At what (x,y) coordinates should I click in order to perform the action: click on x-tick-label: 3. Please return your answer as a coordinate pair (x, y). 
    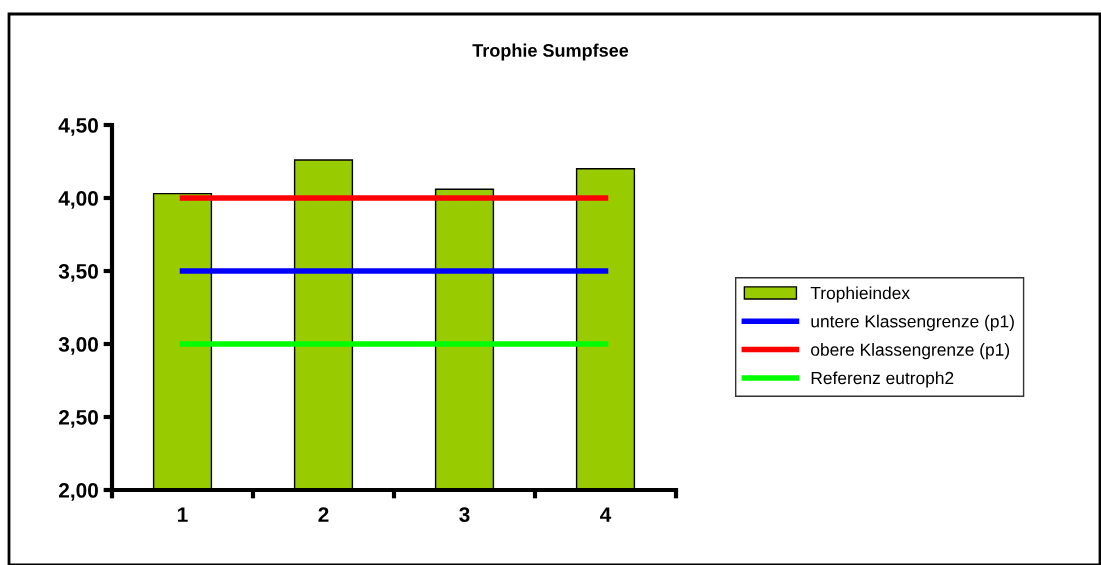
    Looking at the image, I should click on (464, 514).